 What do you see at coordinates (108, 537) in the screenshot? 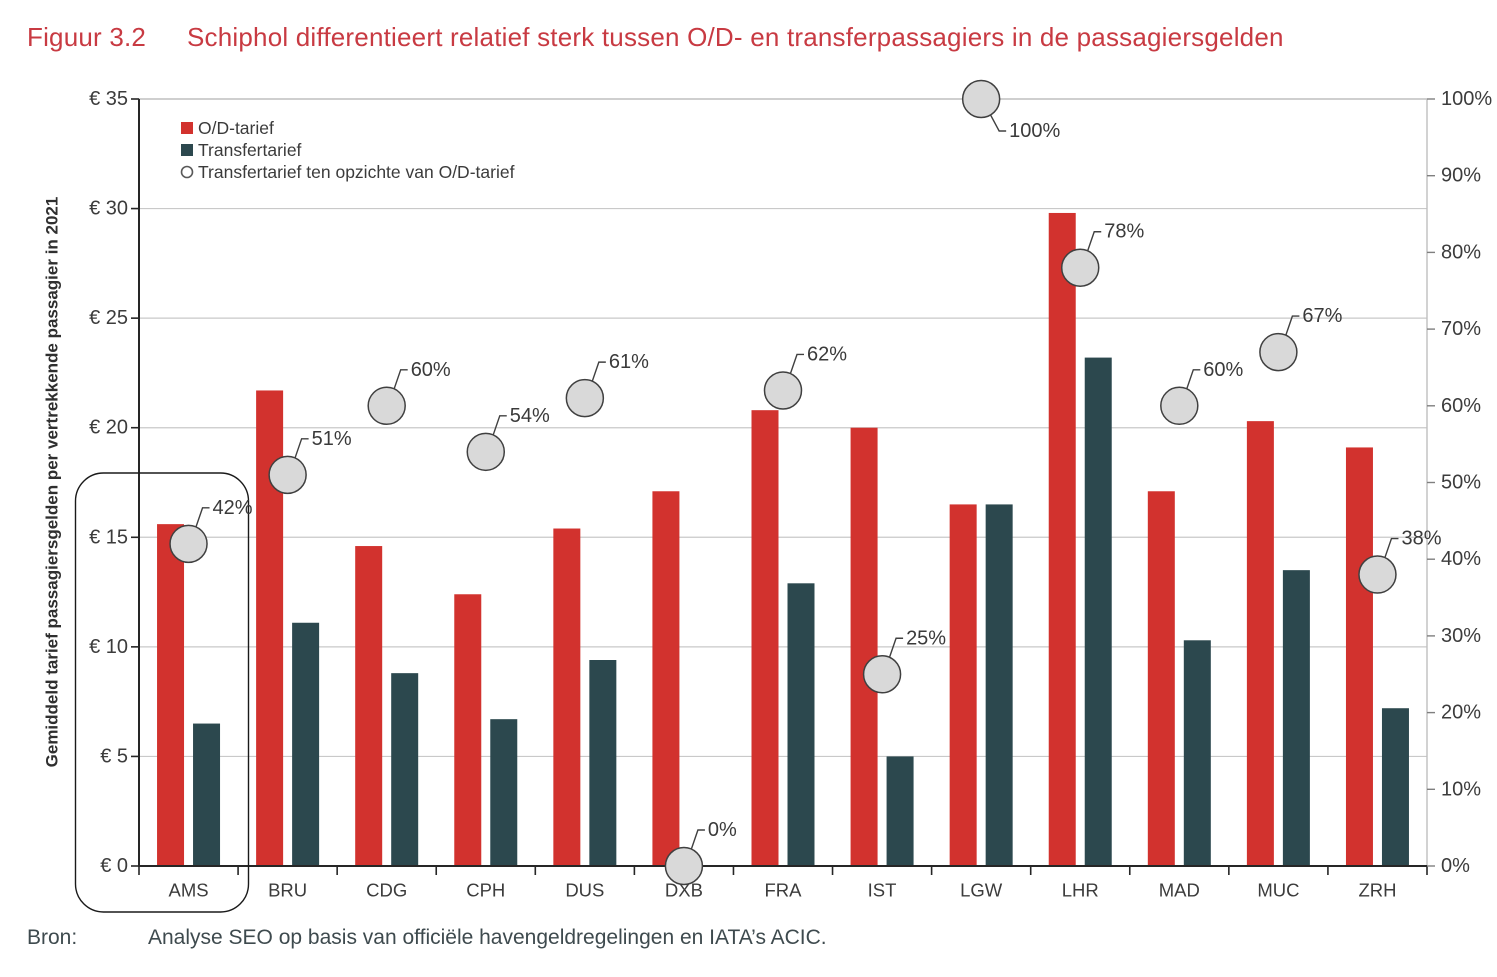
I see `left-axis-tick-label: € 15` at bounding box center [108, 537].